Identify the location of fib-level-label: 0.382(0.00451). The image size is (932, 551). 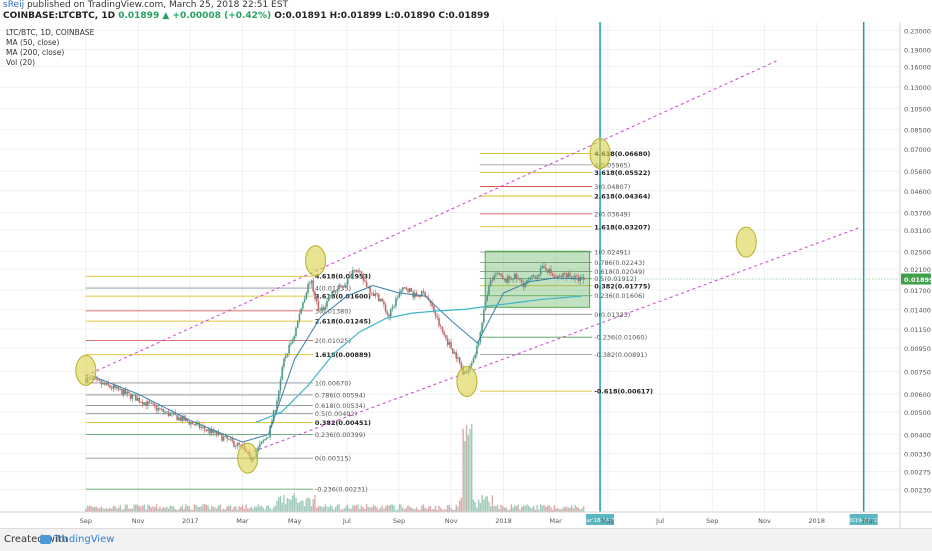
(343, 423).